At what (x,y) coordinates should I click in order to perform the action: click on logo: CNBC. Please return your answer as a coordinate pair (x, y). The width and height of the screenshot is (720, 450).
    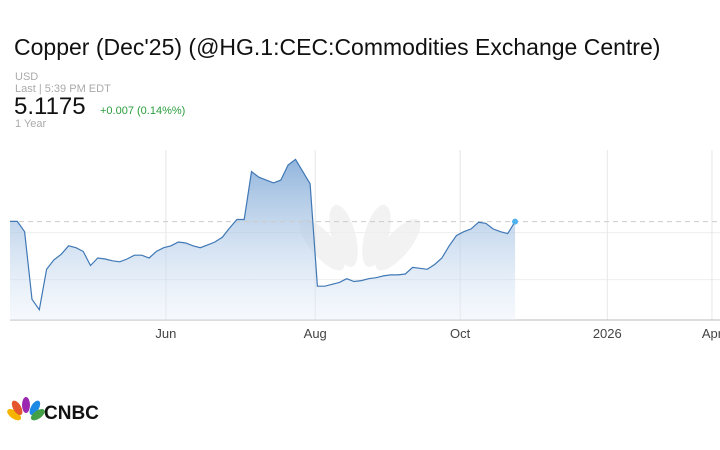
    Looking at the image, I should click on (53, 410).